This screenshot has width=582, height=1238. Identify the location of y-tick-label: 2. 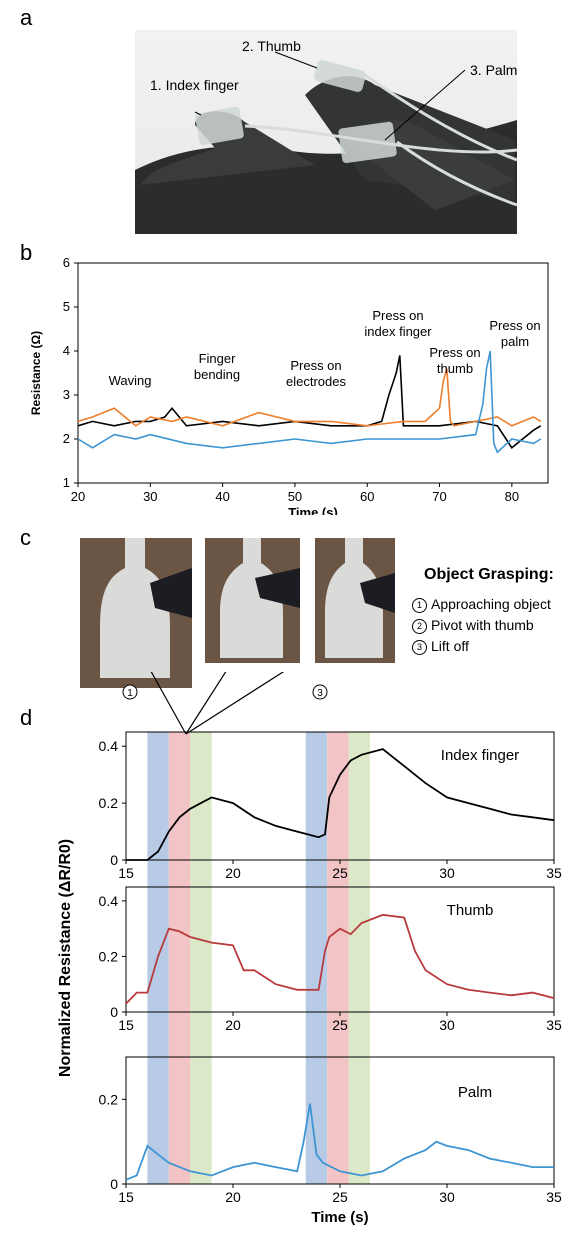
(66, 438).